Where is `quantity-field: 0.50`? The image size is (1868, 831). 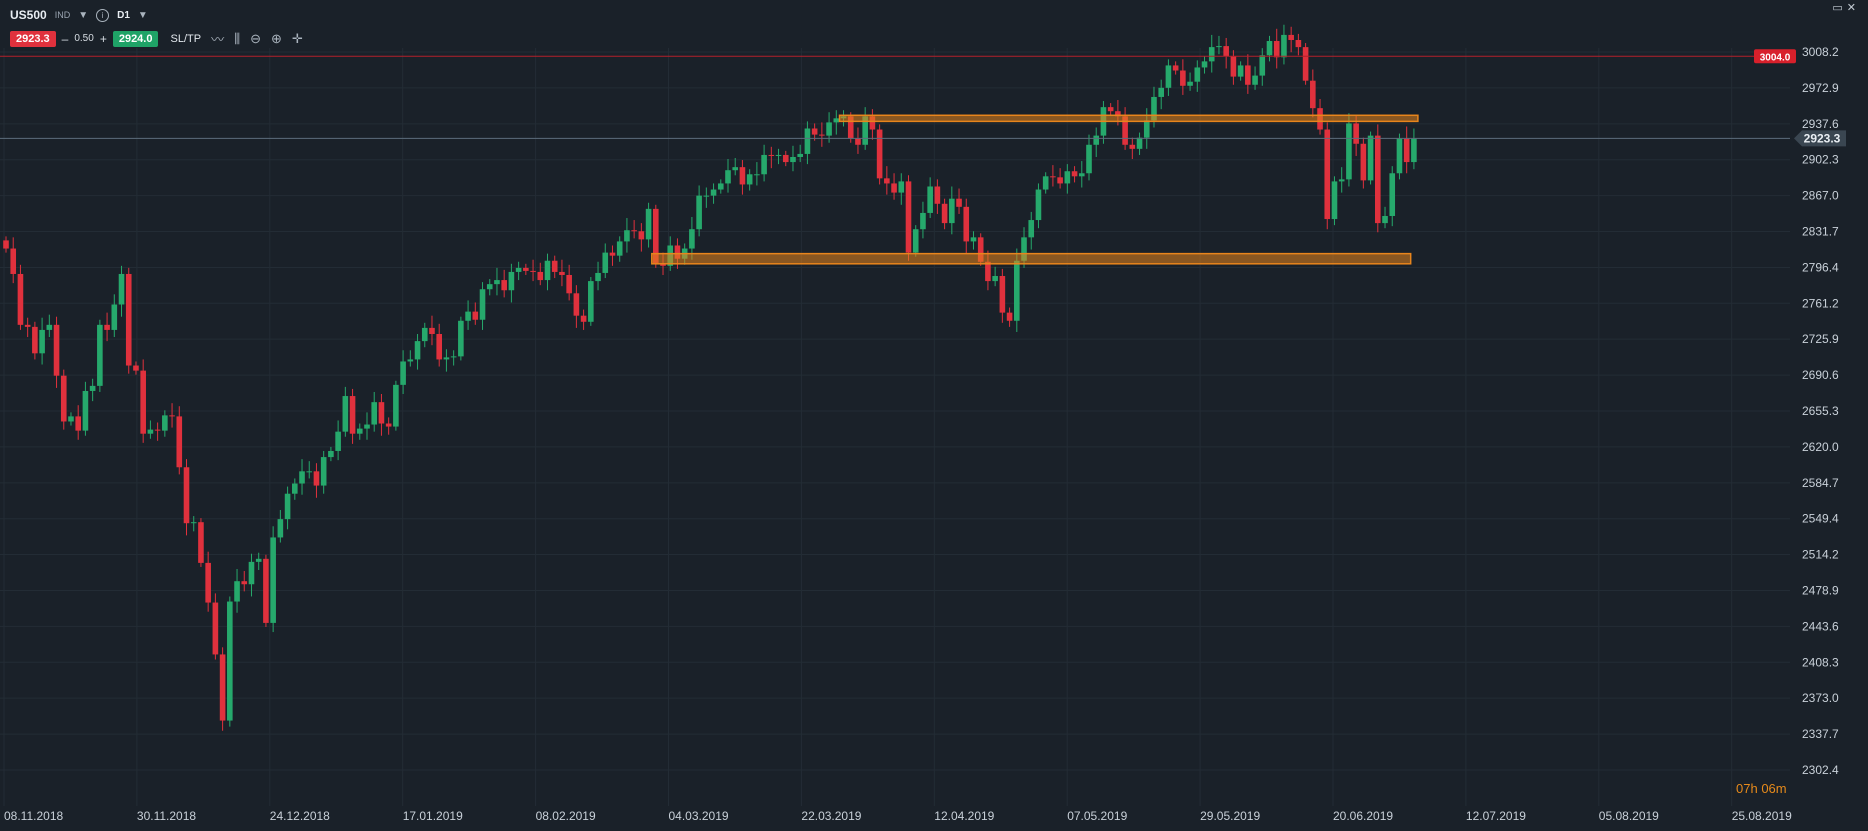
quantity-field: 0.50 is located at coordinates (84, 38).